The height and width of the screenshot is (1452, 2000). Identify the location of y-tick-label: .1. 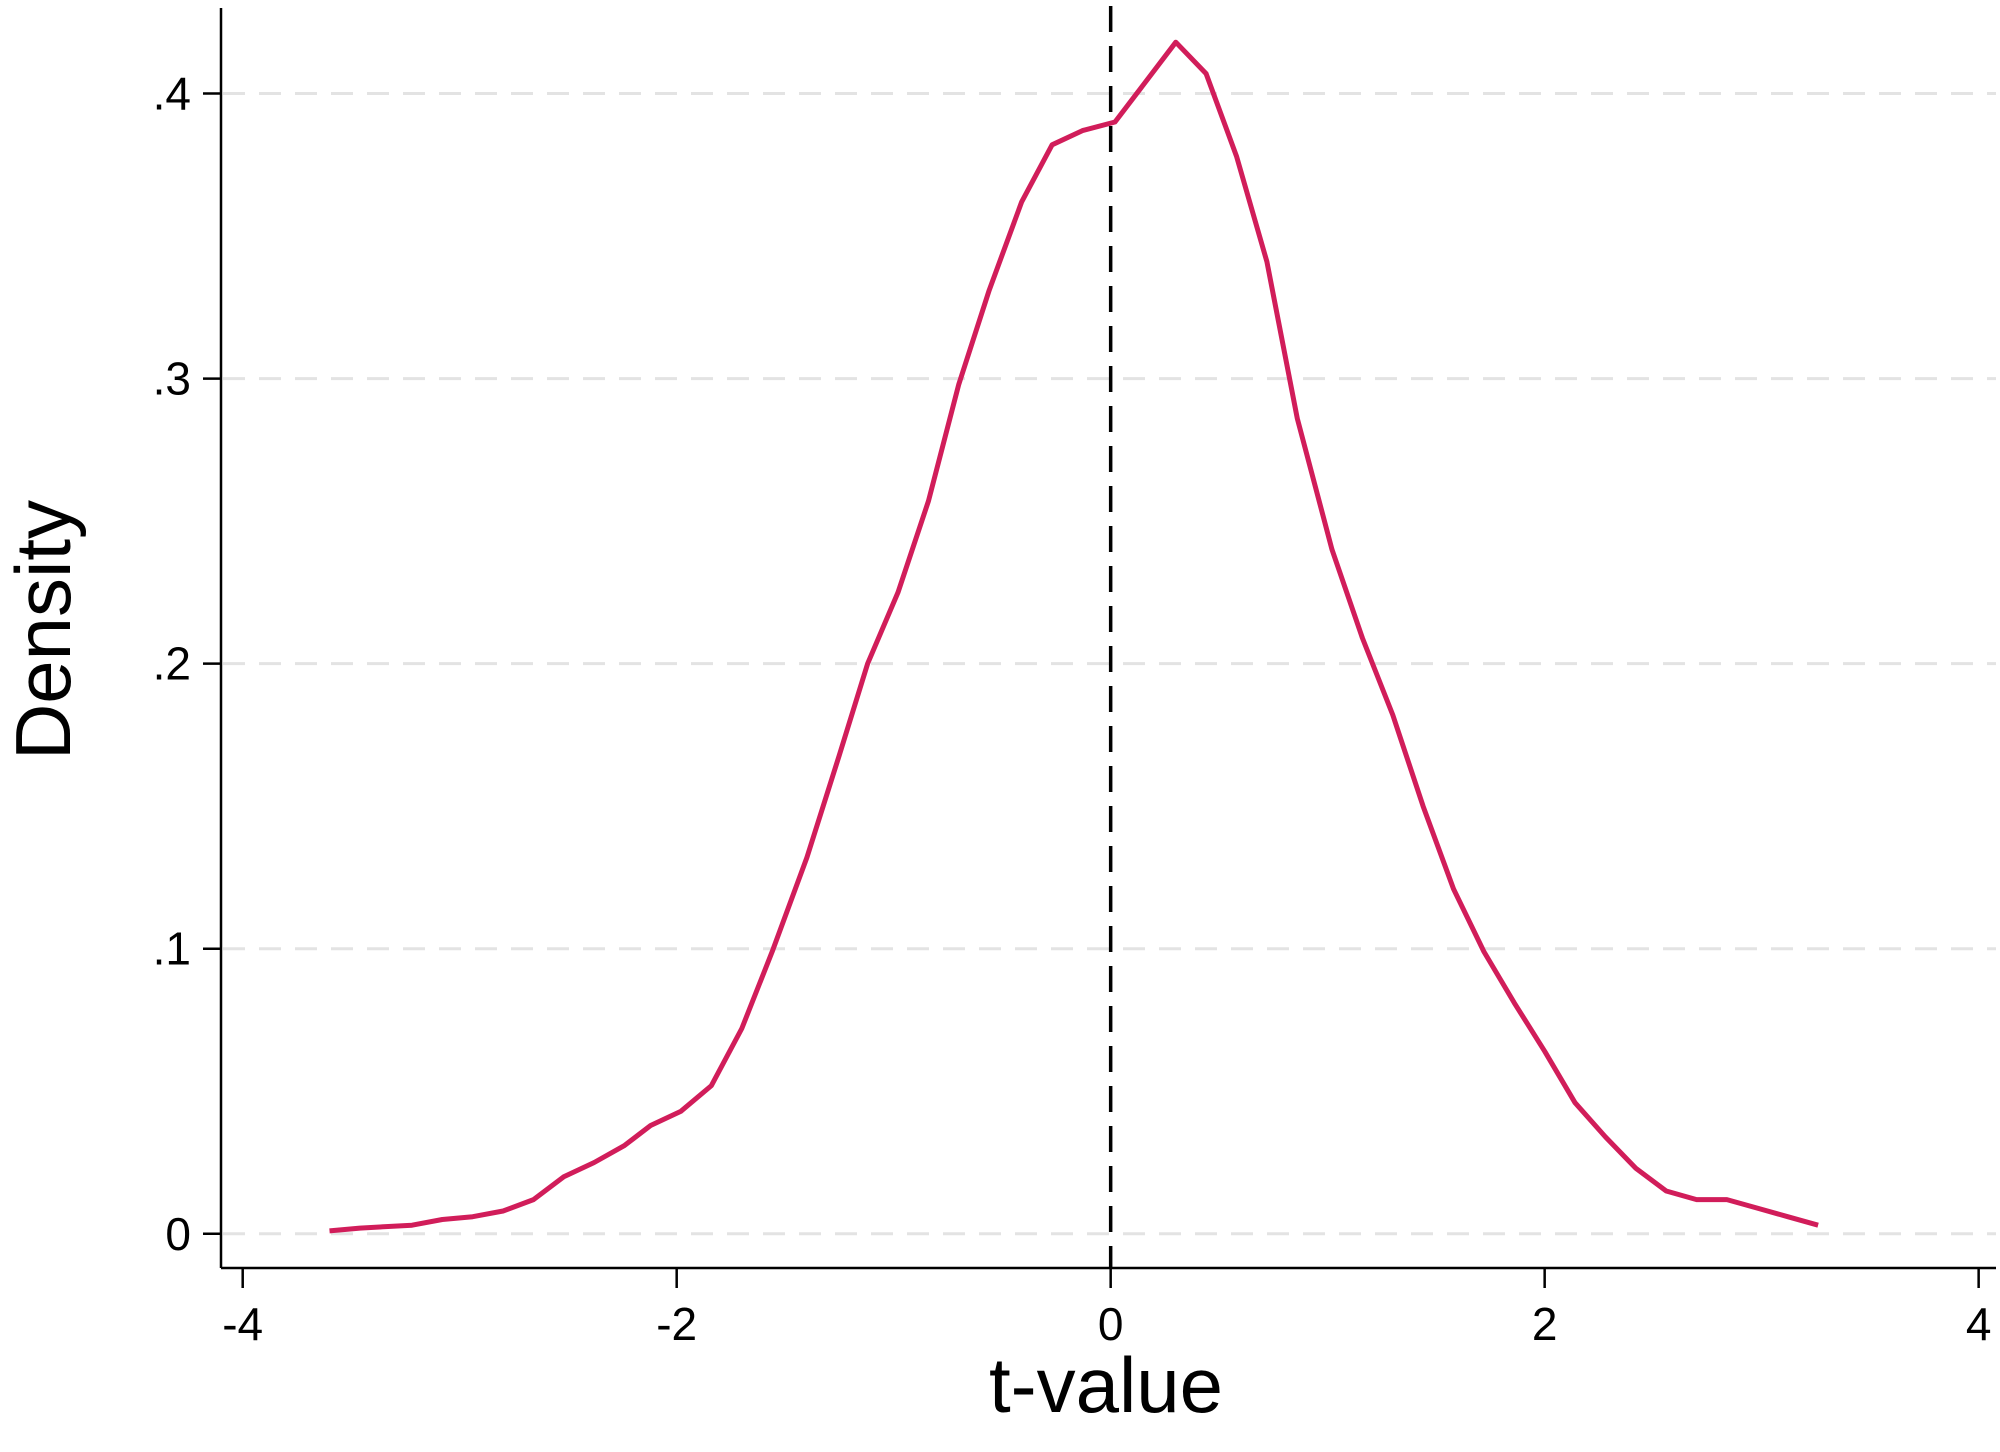
(172, 949).